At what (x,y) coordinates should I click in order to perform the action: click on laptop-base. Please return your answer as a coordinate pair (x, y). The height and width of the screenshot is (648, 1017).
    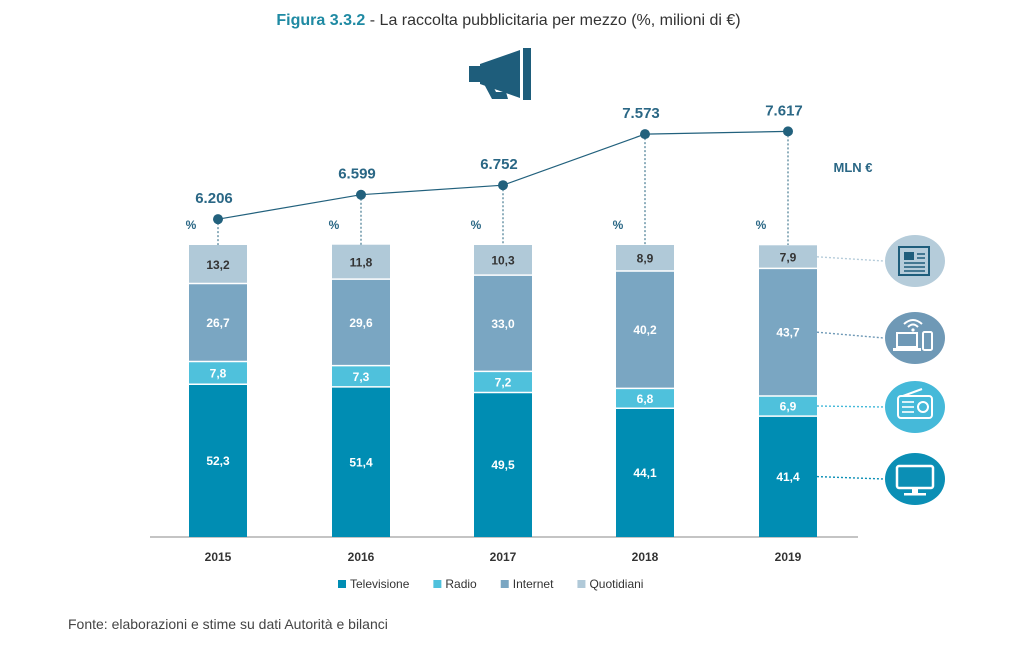
    Looking at the image, I should click on (907, 349).